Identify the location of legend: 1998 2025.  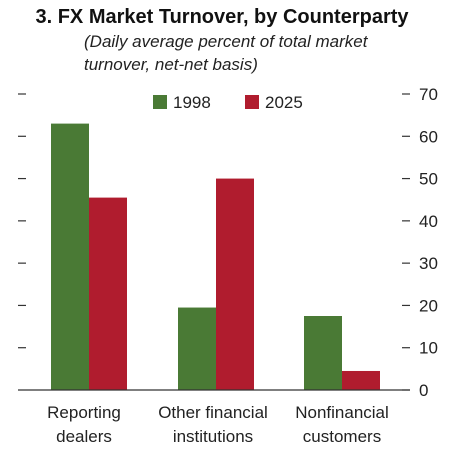
(228, 102).